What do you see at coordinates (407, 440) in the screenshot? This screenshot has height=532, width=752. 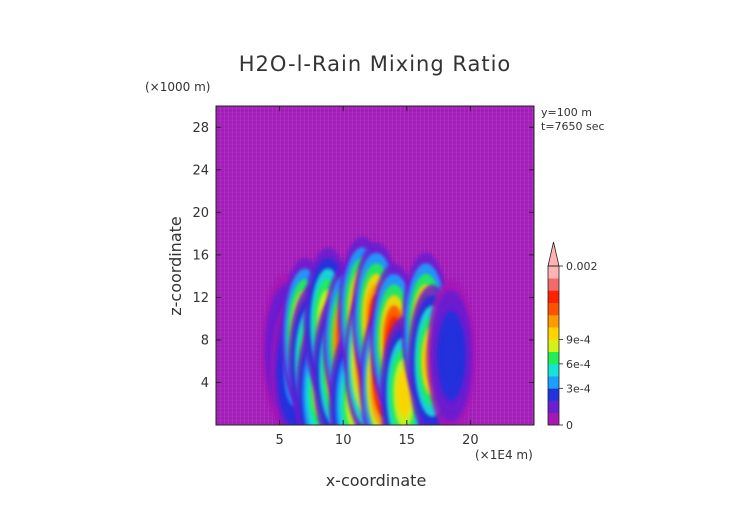 I see `x-tick-label: 15` at bounding box center [407, 440].